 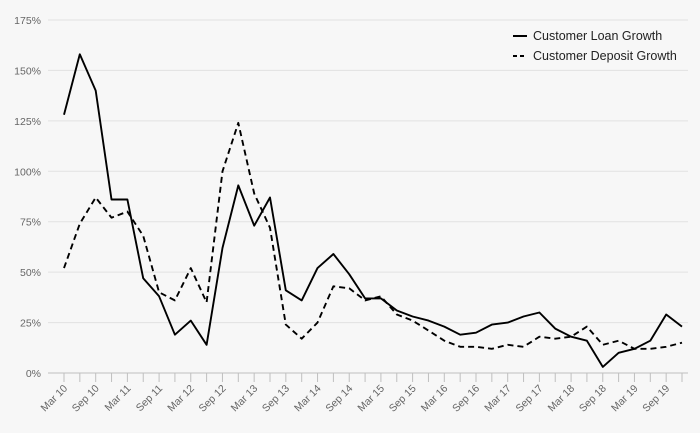 I want to click on x-tick-label: Mar 10, so click(x=55, y=399).